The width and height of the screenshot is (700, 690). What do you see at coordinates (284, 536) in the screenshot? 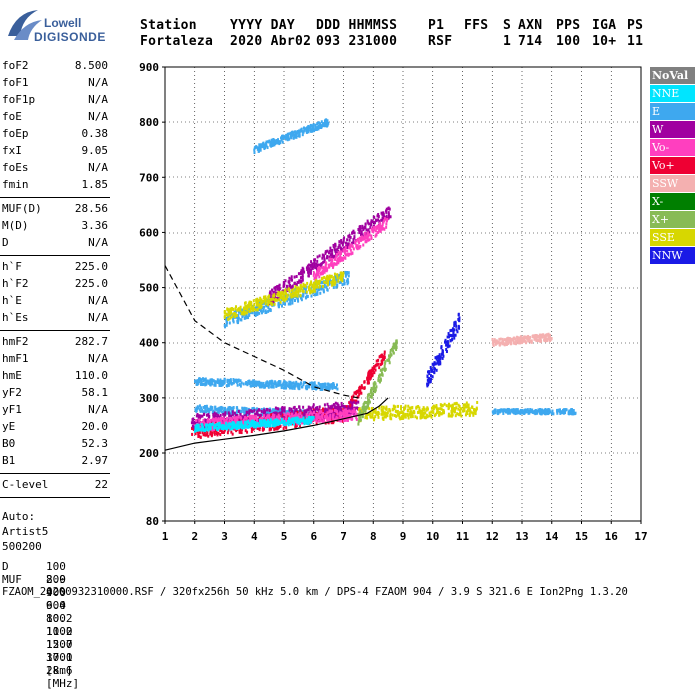
I see `x-tick-label: 5` at bounding box center [284, 536].